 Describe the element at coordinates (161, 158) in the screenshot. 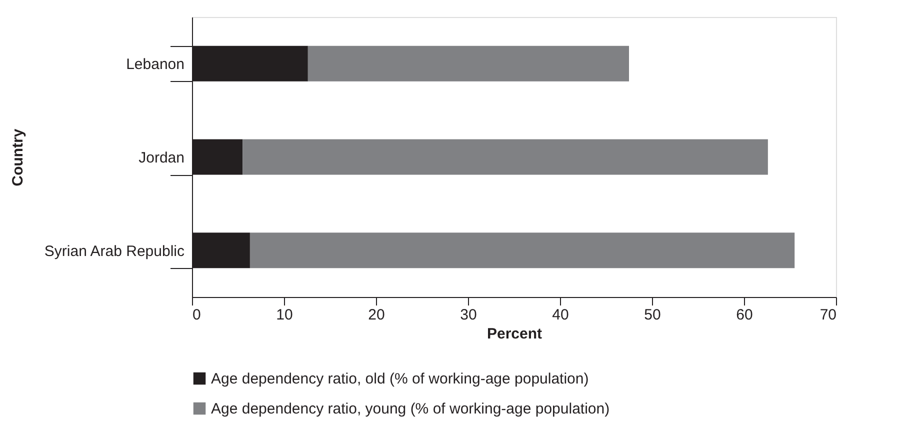

I see `y-tick-label: Jordan` at that location.